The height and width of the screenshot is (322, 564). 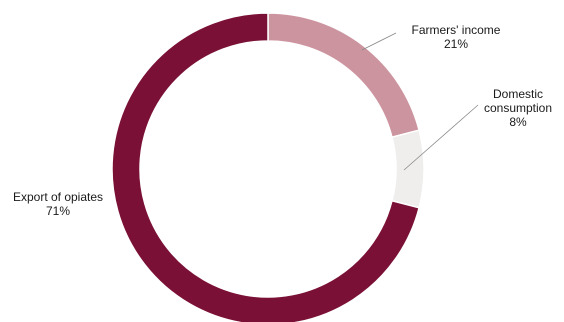 What do you see at coordinates (379, 41) in the screenshot?
I see `leader-line-farmers-income` at bounding box center [379, 41].